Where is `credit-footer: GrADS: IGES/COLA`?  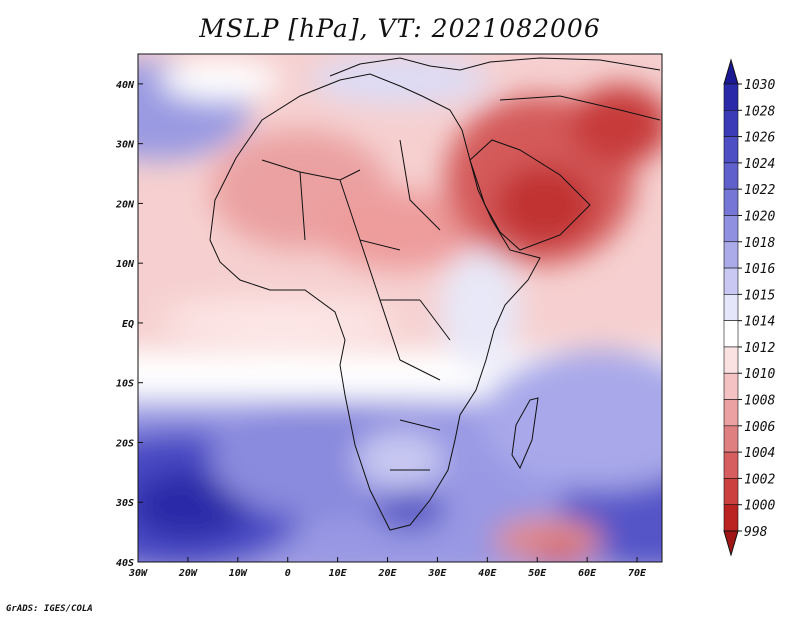
credit-footer: GrADS: IGES/COLA is located at coordinates (49, 609).